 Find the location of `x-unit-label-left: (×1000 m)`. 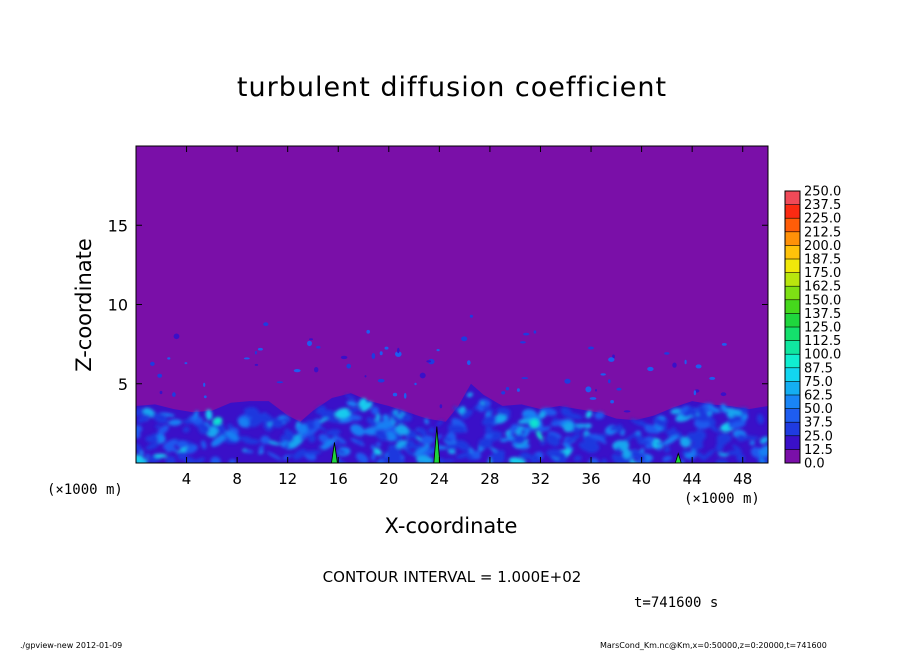

x-unit-label-left: (×1000 m) is located at coordinates (85, 490).